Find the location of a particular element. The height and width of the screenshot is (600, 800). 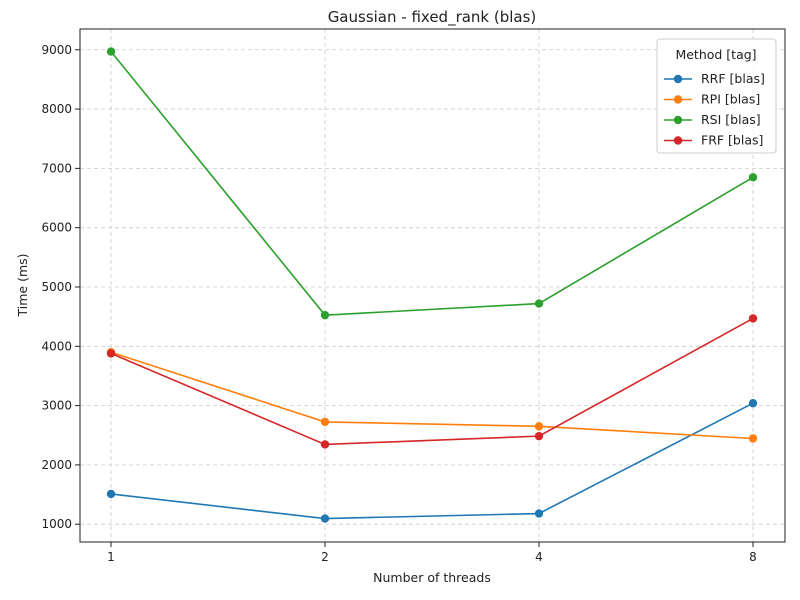

y-tick-label: 5000 is located at coordinates (56, 287).